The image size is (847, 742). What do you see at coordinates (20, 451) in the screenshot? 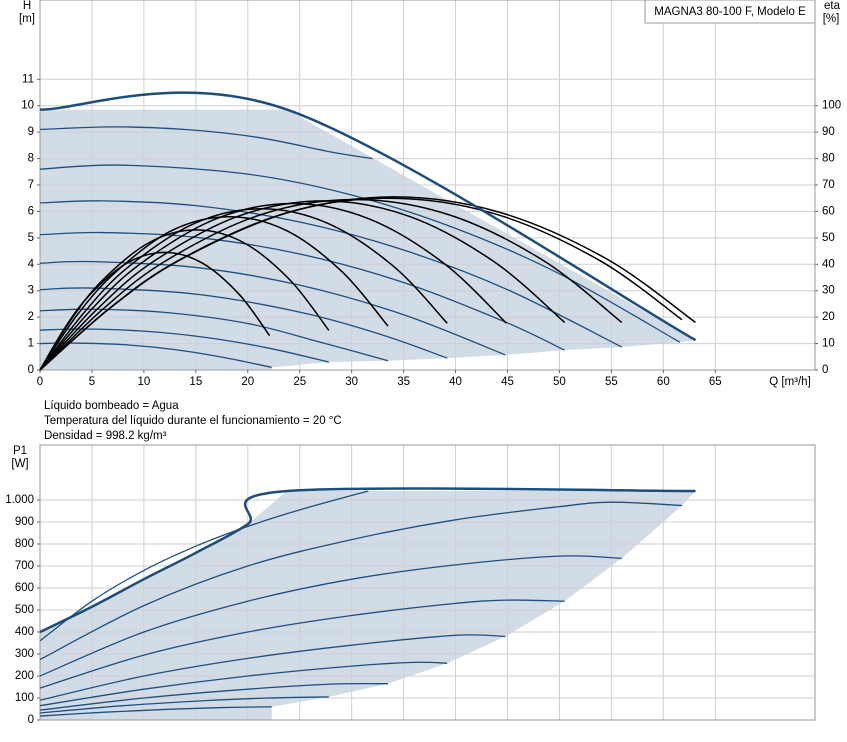
I see `y-axis-label: P1` at bounding box center [20, 451].